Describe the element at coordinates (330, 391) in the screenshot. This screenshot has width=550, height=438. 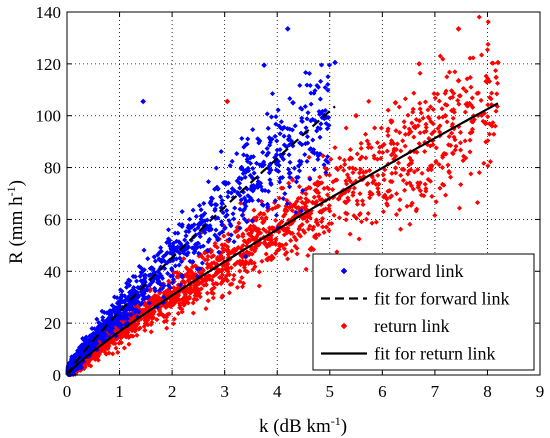
I see `x-tick-label: 5` at that location.